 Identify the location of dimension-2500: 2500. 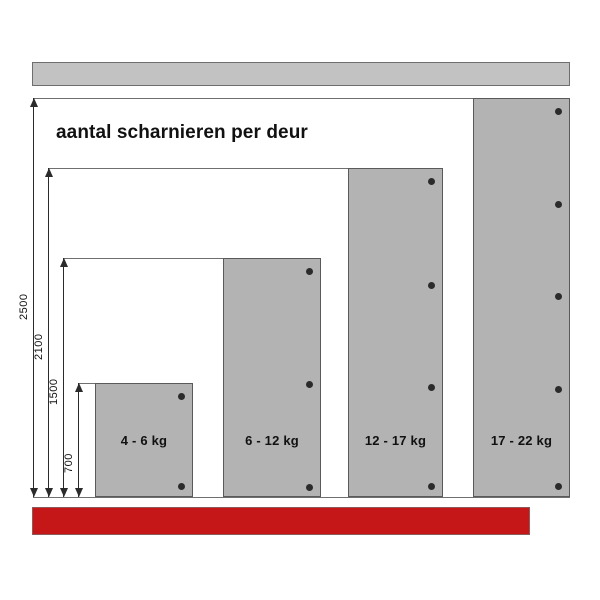
(28, 297).